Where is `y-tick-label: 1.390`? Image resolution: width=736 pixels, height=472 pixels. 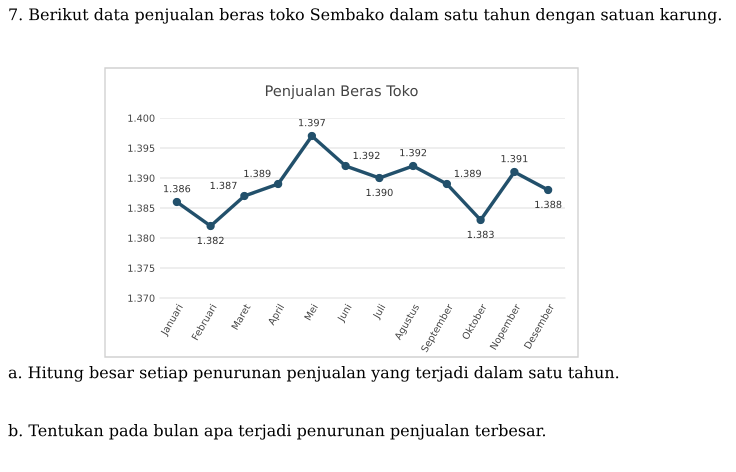
y-tick-label: 1.390 is located at coordinates (141, 178).